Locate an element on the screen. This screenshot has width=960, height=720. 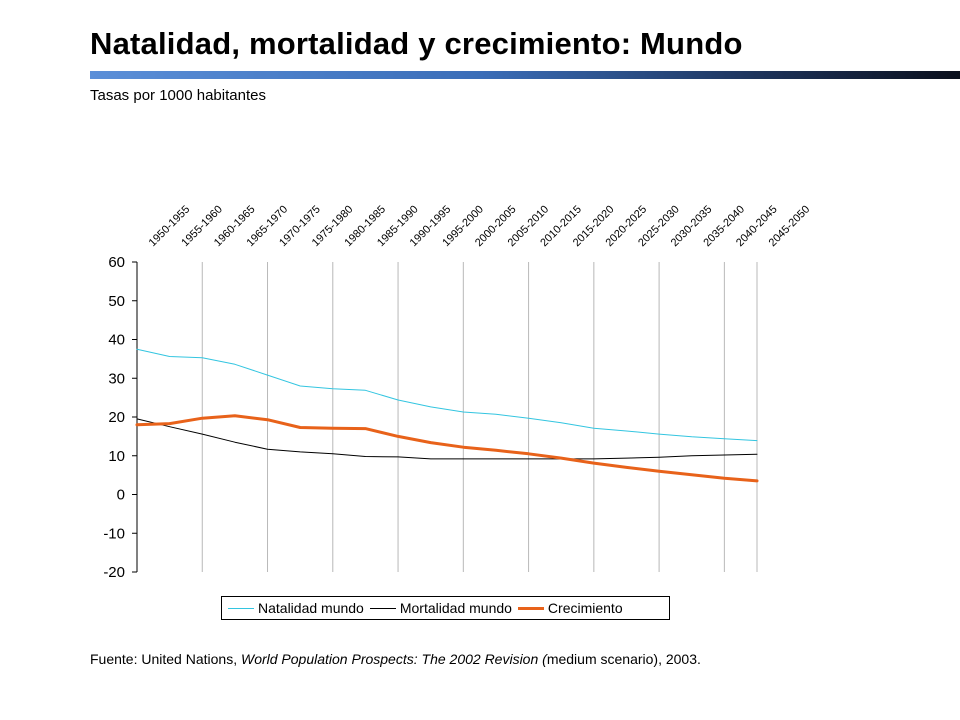
legend-item-natalidad: Natalidad mundo is located at coordinates (296, 608).